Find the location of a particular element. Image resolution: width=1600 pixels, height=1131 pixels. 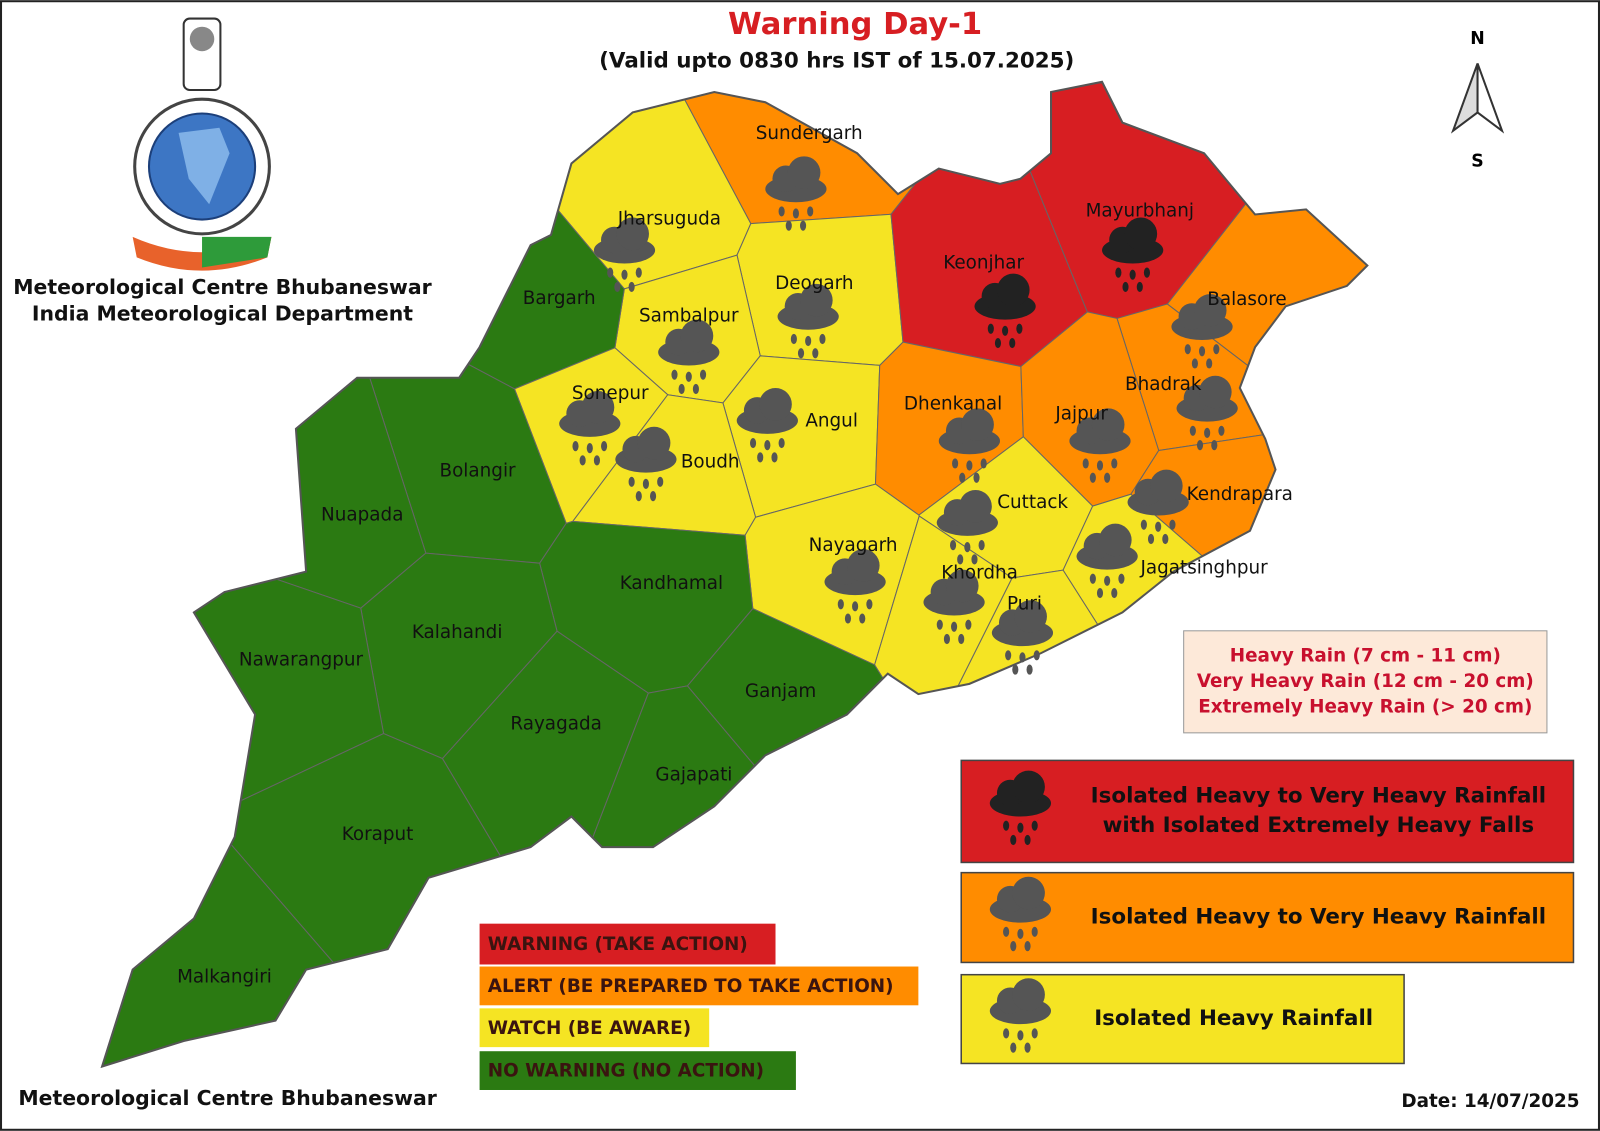

district-label: Cuttack is located at coordinates (1032, 502).